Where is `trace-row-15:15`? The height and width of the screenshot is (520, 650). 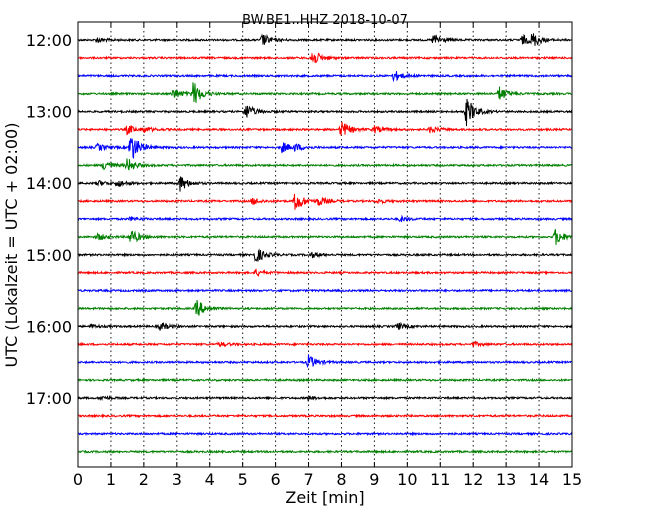 trace-row-15:15 is located at coordinates (325, 273).